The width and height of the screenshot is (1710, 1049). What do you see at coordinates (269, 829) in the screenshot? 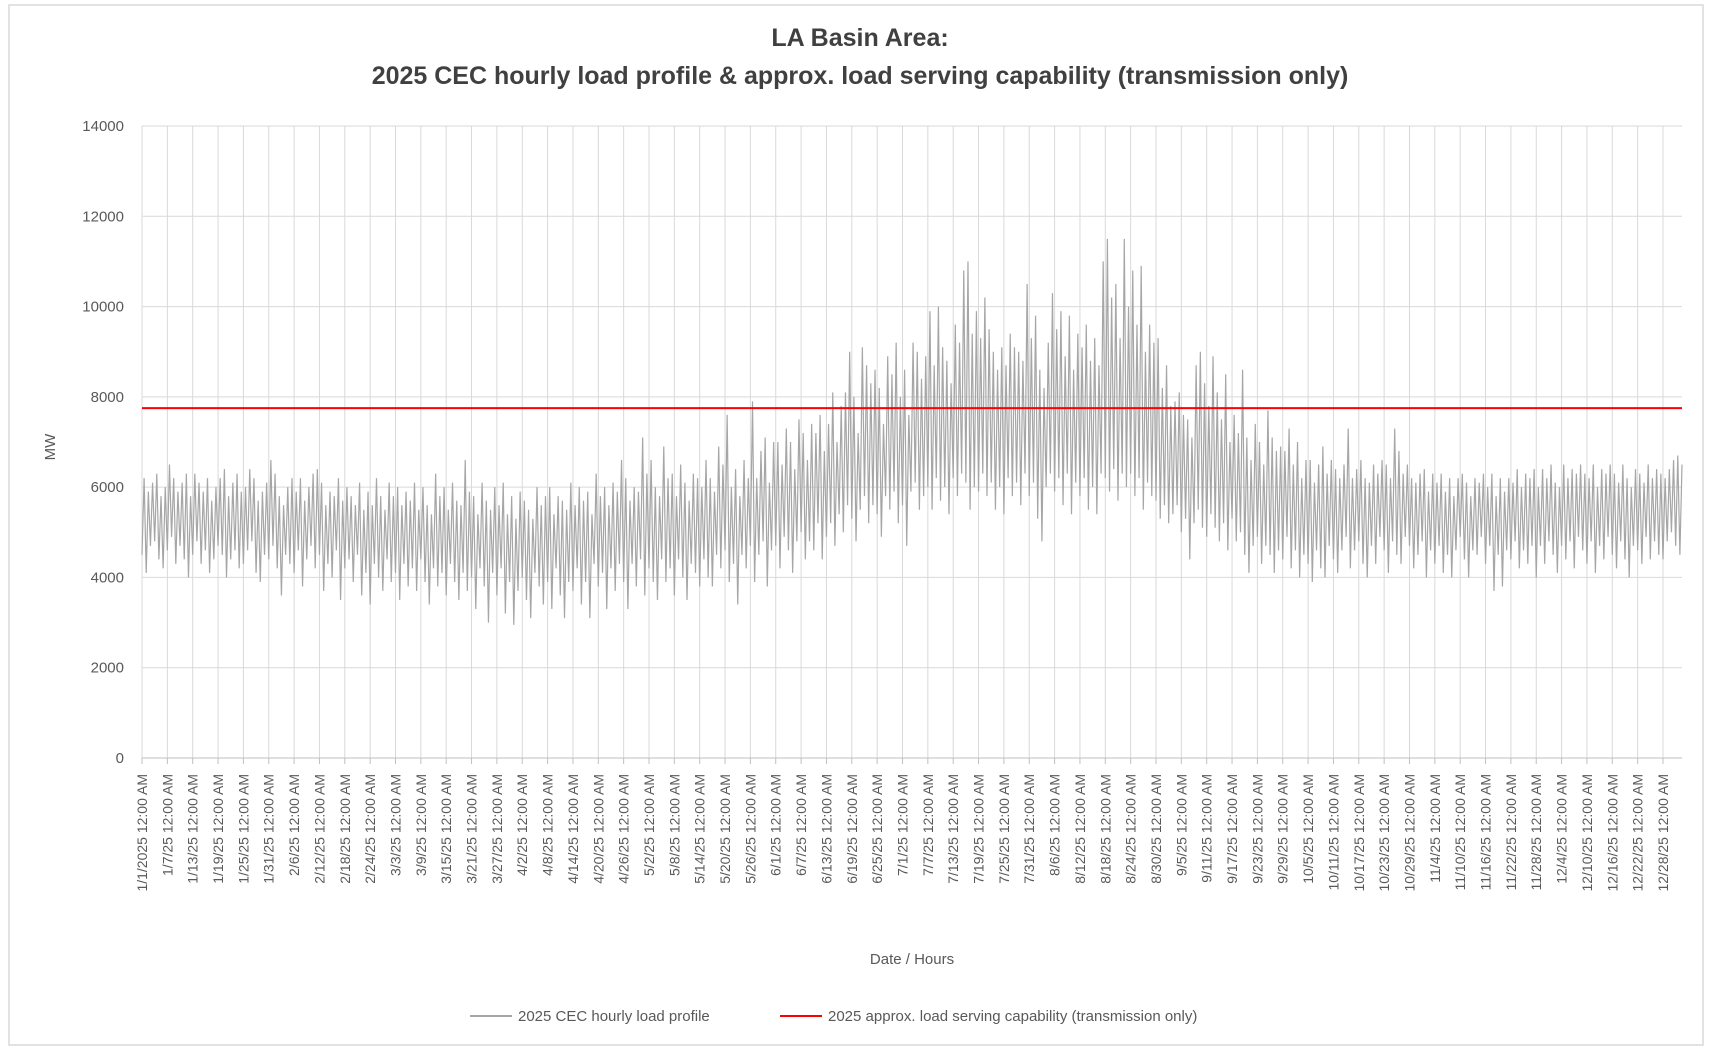
I see `x-tick-label: 1/31/25 12:00 AM` at bounding box center [269, 829].